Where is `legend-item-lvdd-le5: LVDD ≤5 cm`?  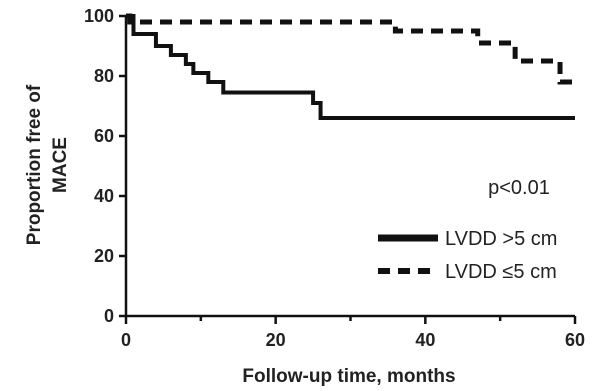 legend-item-lvdd-le5: LVDD ≤5 cm is located at coordinates (467, 272).